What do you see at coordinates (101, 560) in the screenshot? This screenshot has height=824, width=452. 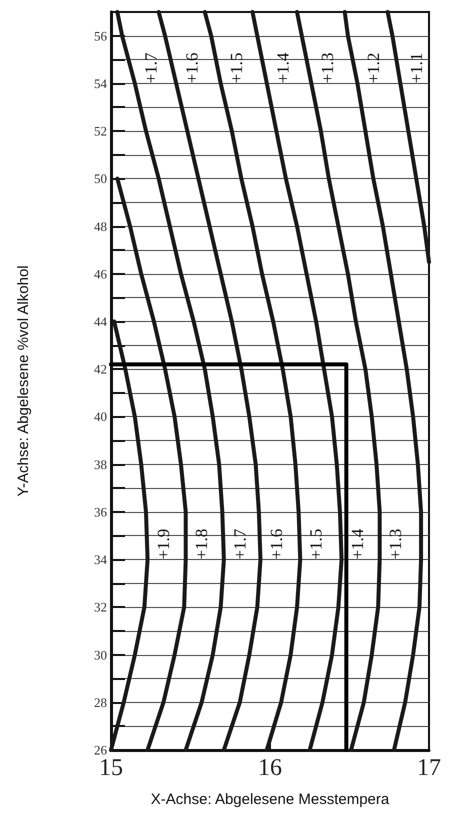 I see `y-tick-label: 34` at bounding box center [101, 560].